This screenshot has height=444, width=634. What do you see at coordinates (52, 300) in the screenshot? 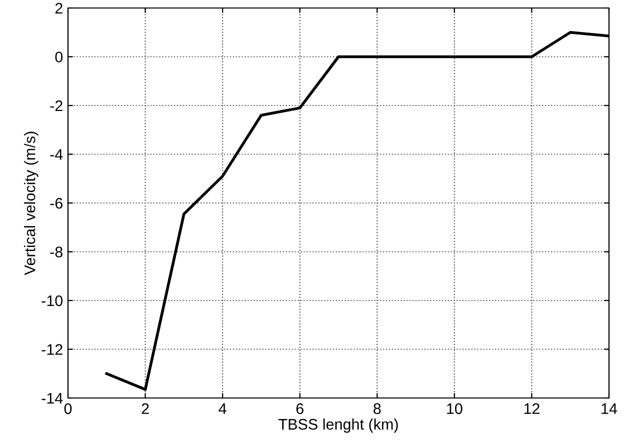
I see `y-tick-label: -10` at bounding box center [52, 300].